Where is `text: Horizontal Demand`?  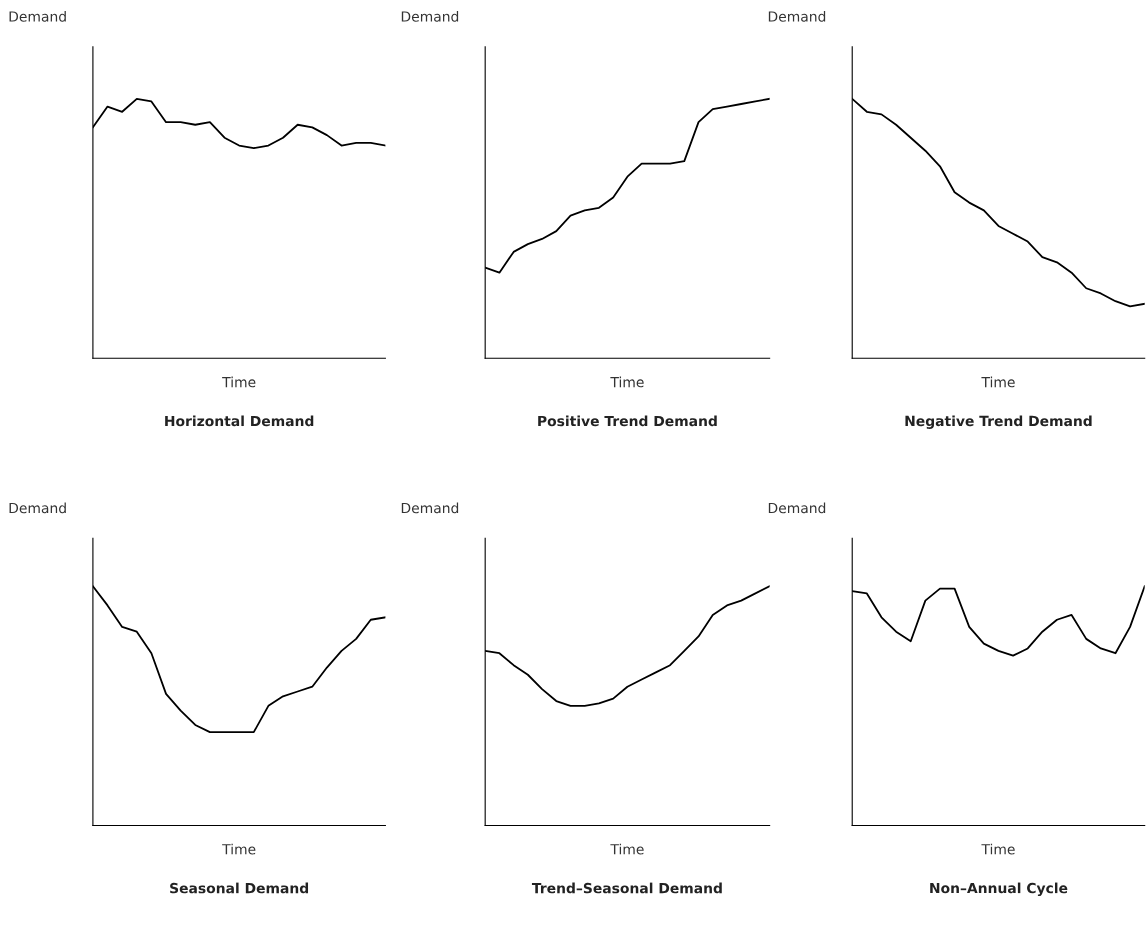 text: Horizontal Demand is located at coordinates (239, 421).